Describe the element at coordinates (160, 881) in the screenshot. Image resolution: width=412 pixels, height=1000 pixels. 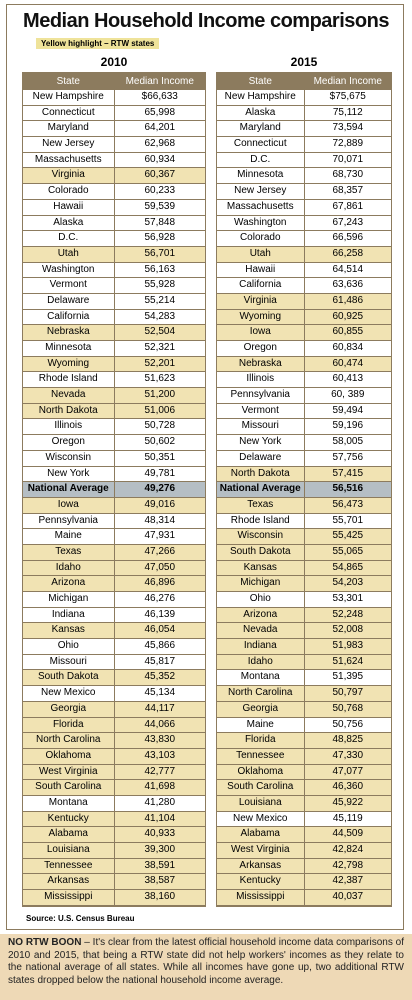
I see `income-cell: 38,587` at that location.